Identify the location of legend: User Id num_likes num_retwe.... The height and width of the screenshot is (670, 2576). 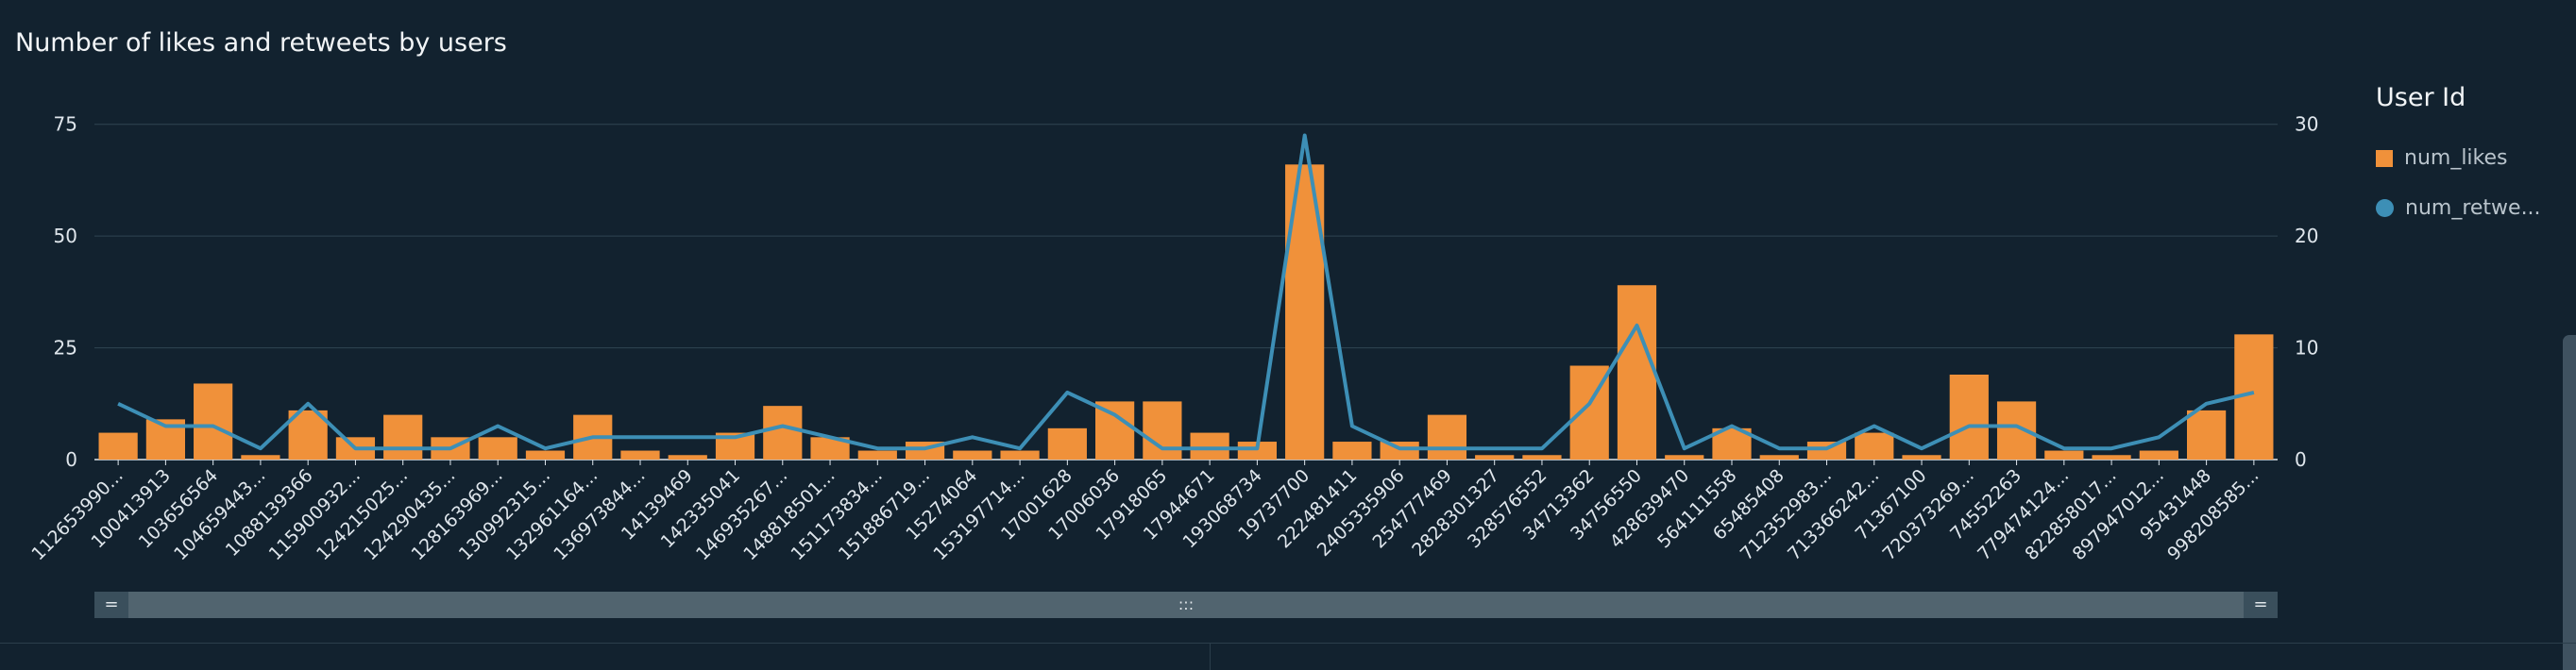
(2458, 164).